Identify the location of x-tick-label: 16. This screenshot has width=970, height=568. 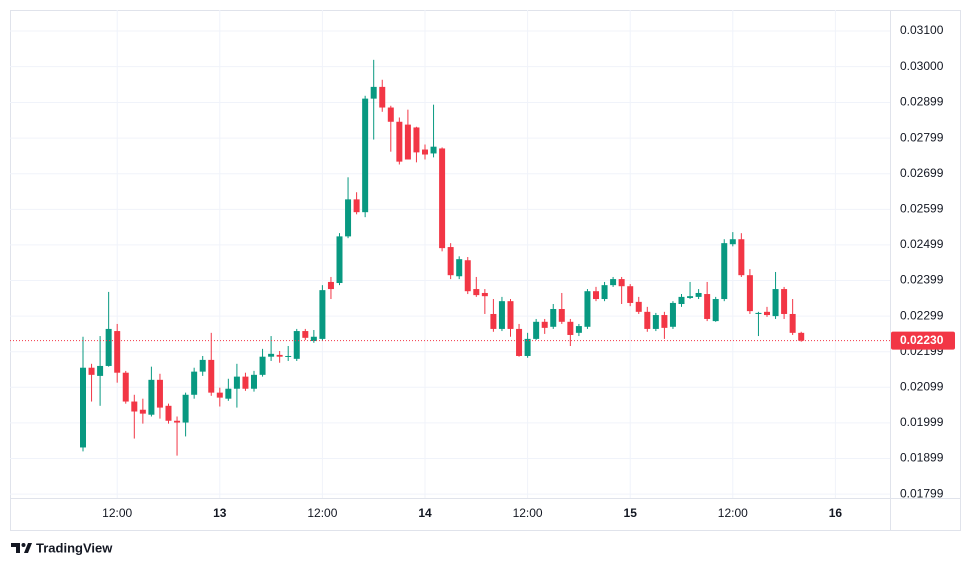
(836, 513).